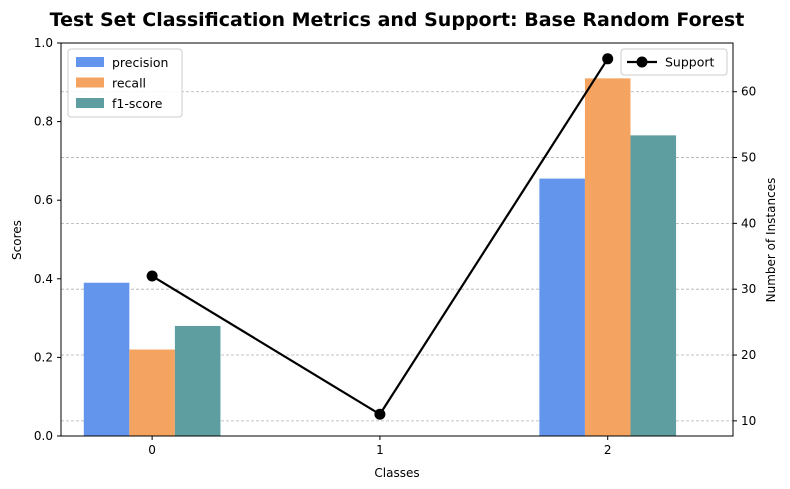 This screenshot has width=790, height=489. I want to click on y-tick-label: 0.0, so click(43, 436).